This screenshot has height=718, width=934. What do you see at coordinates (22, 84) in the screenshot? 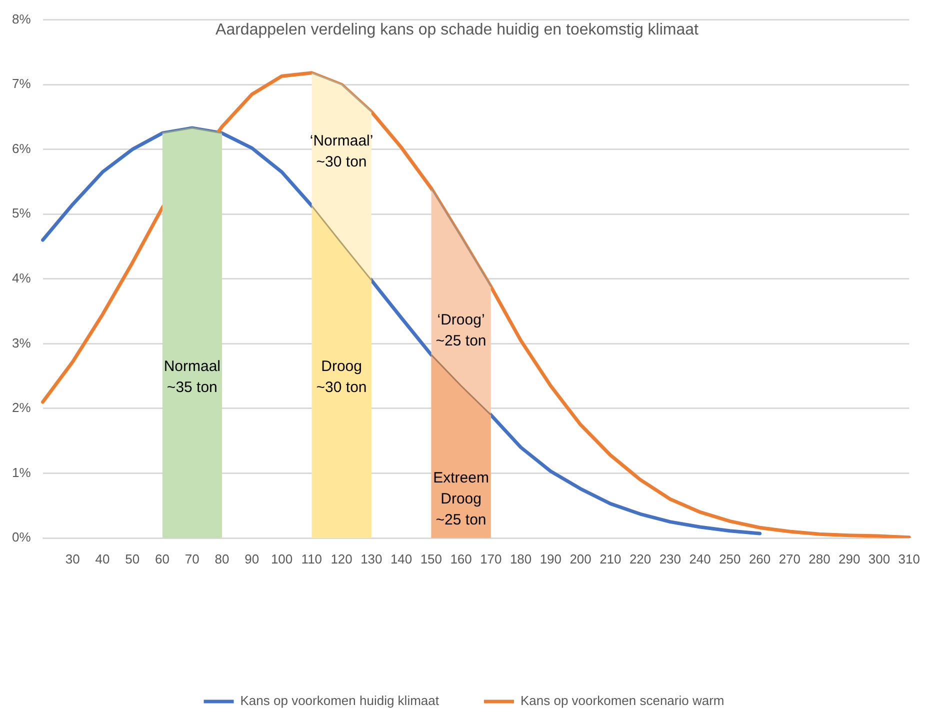
I see `y-tick-label: 7%` at bounding box center [22, 84].